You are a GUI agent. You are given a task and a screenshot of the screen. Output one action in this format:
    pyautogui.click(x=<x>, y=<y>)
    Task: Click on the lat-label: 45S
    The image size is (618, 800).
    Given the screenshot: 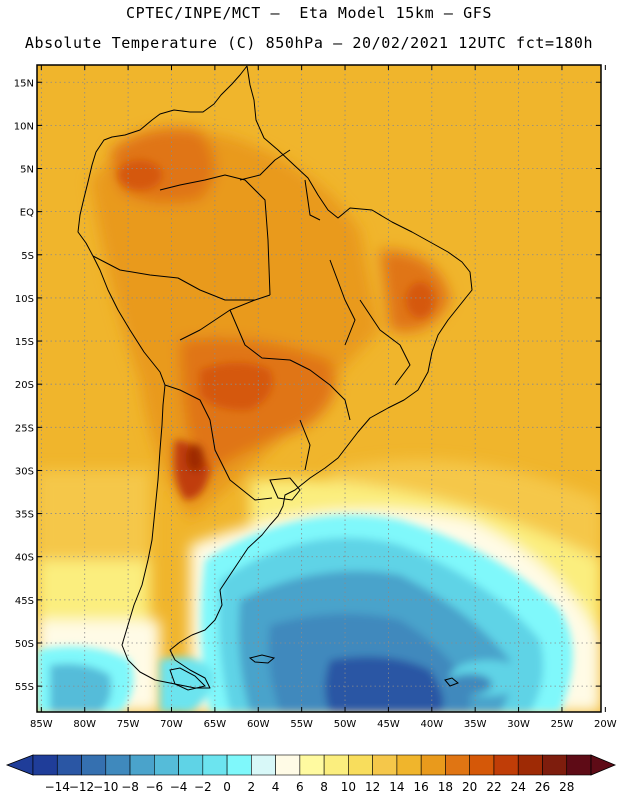 What is the action you would take?
    pyautogui.click(x=24, y=601)
    